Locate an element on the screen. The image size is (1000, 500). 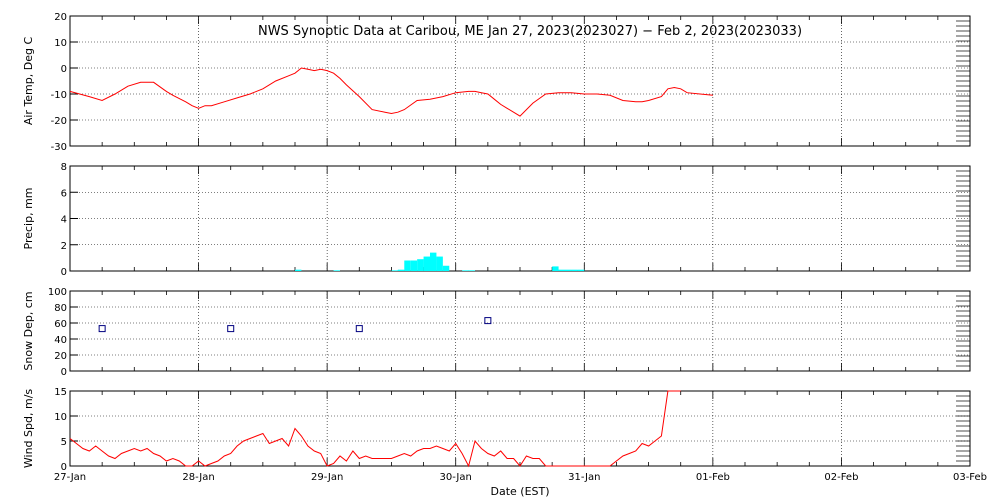
snow-ytick-label: 0 is located at coordinates (64, 372).